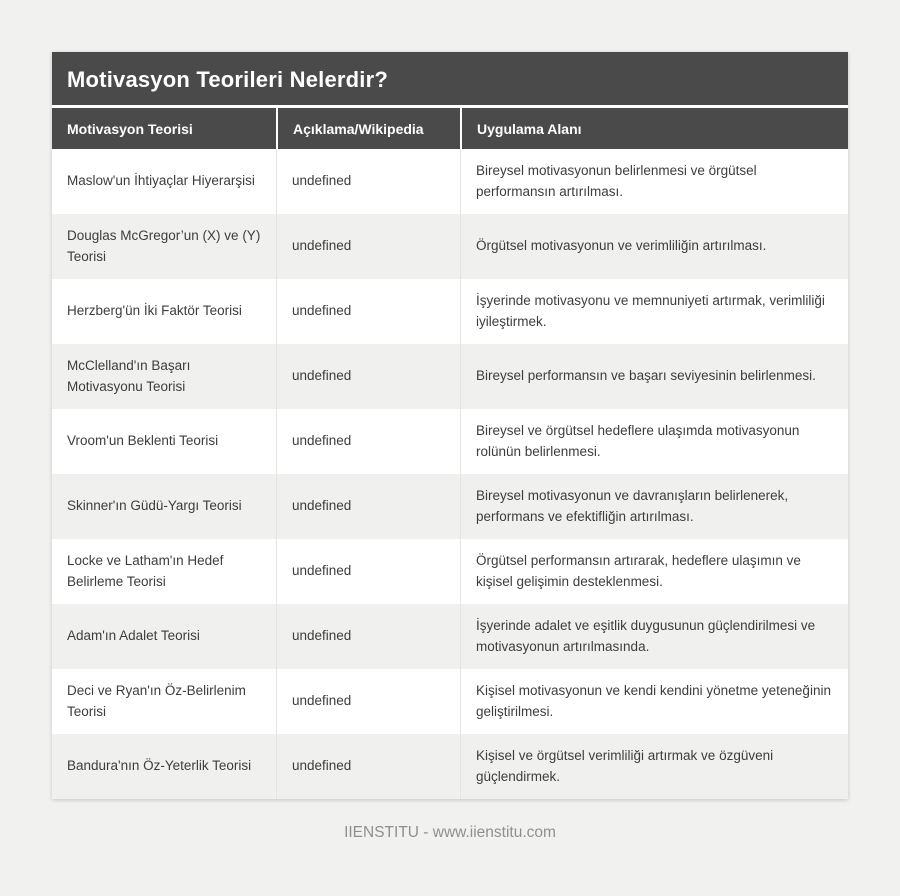 The height and width of the screenshot is (896, 900). Describe the element at coordinates (450, 832) in the screenshot. I see `footer-credit: IIENSTITU - www.iienstitu.com` at that location.